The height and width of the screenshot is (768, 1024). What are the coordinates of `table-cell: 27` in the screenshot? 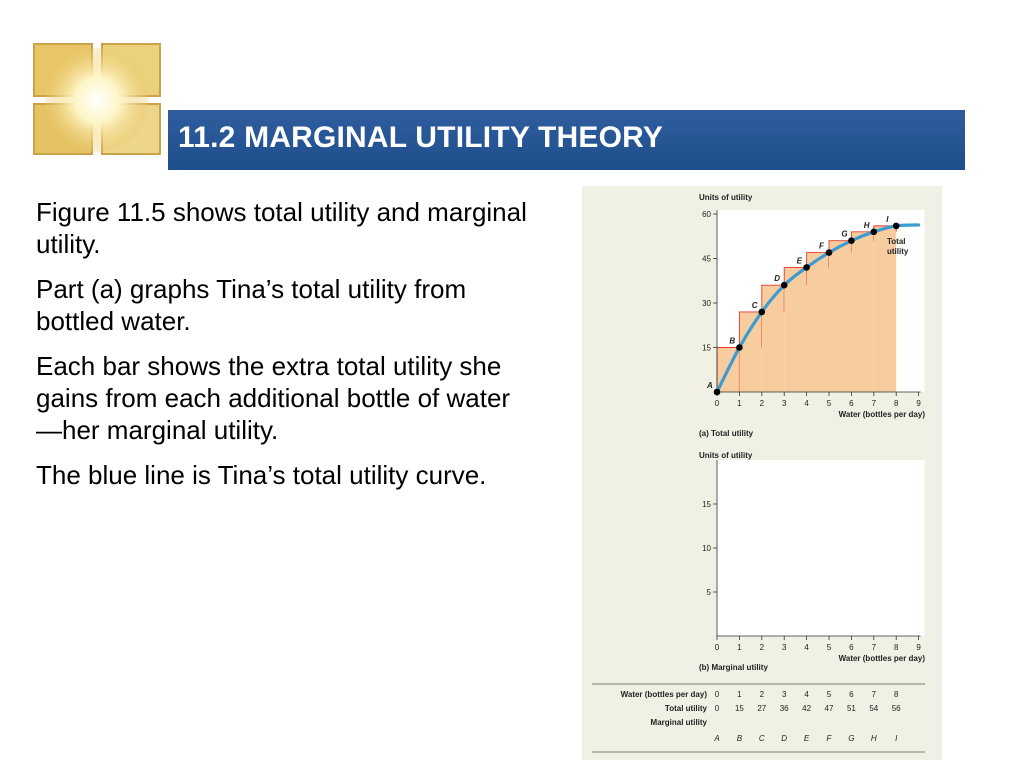 It's located at (761, 708).